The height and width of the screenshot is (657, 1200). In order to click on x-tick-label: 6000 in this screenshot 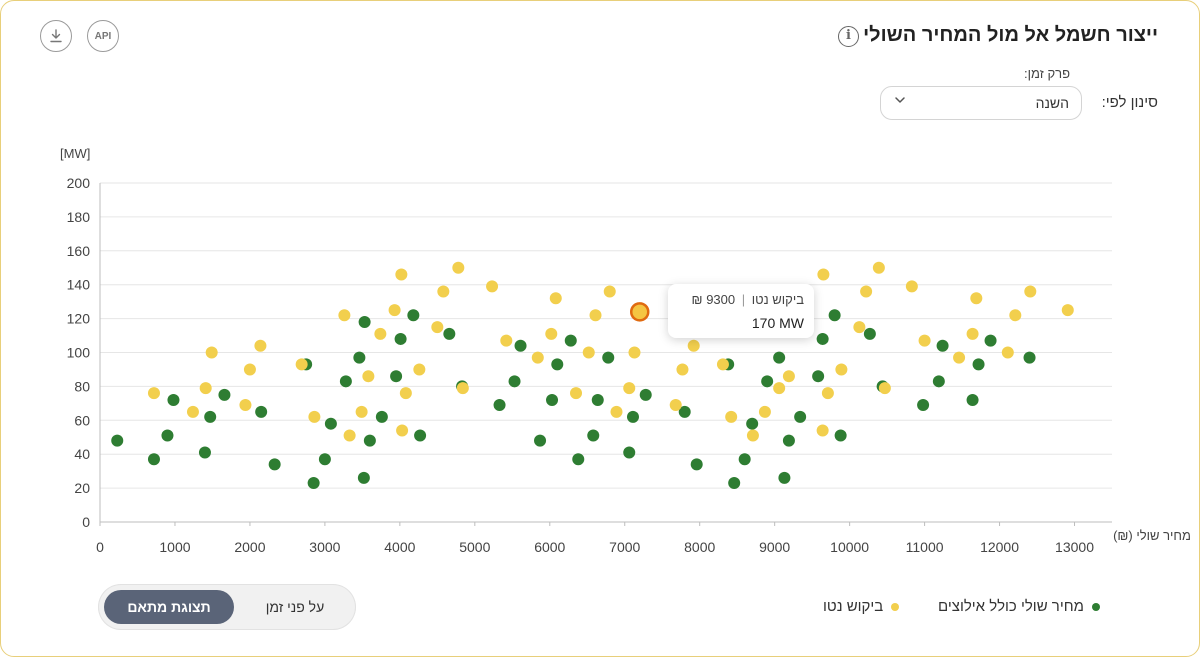, I will do `click(549, 547)`.